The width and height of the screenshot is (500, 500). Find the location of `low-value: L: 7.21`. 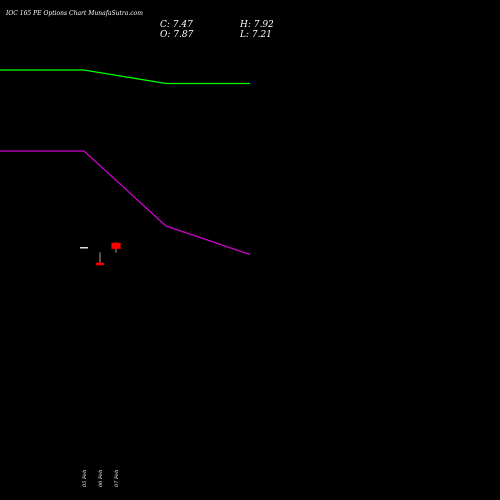

low-value: L: 7.21 is located at coordinates (255, 35).